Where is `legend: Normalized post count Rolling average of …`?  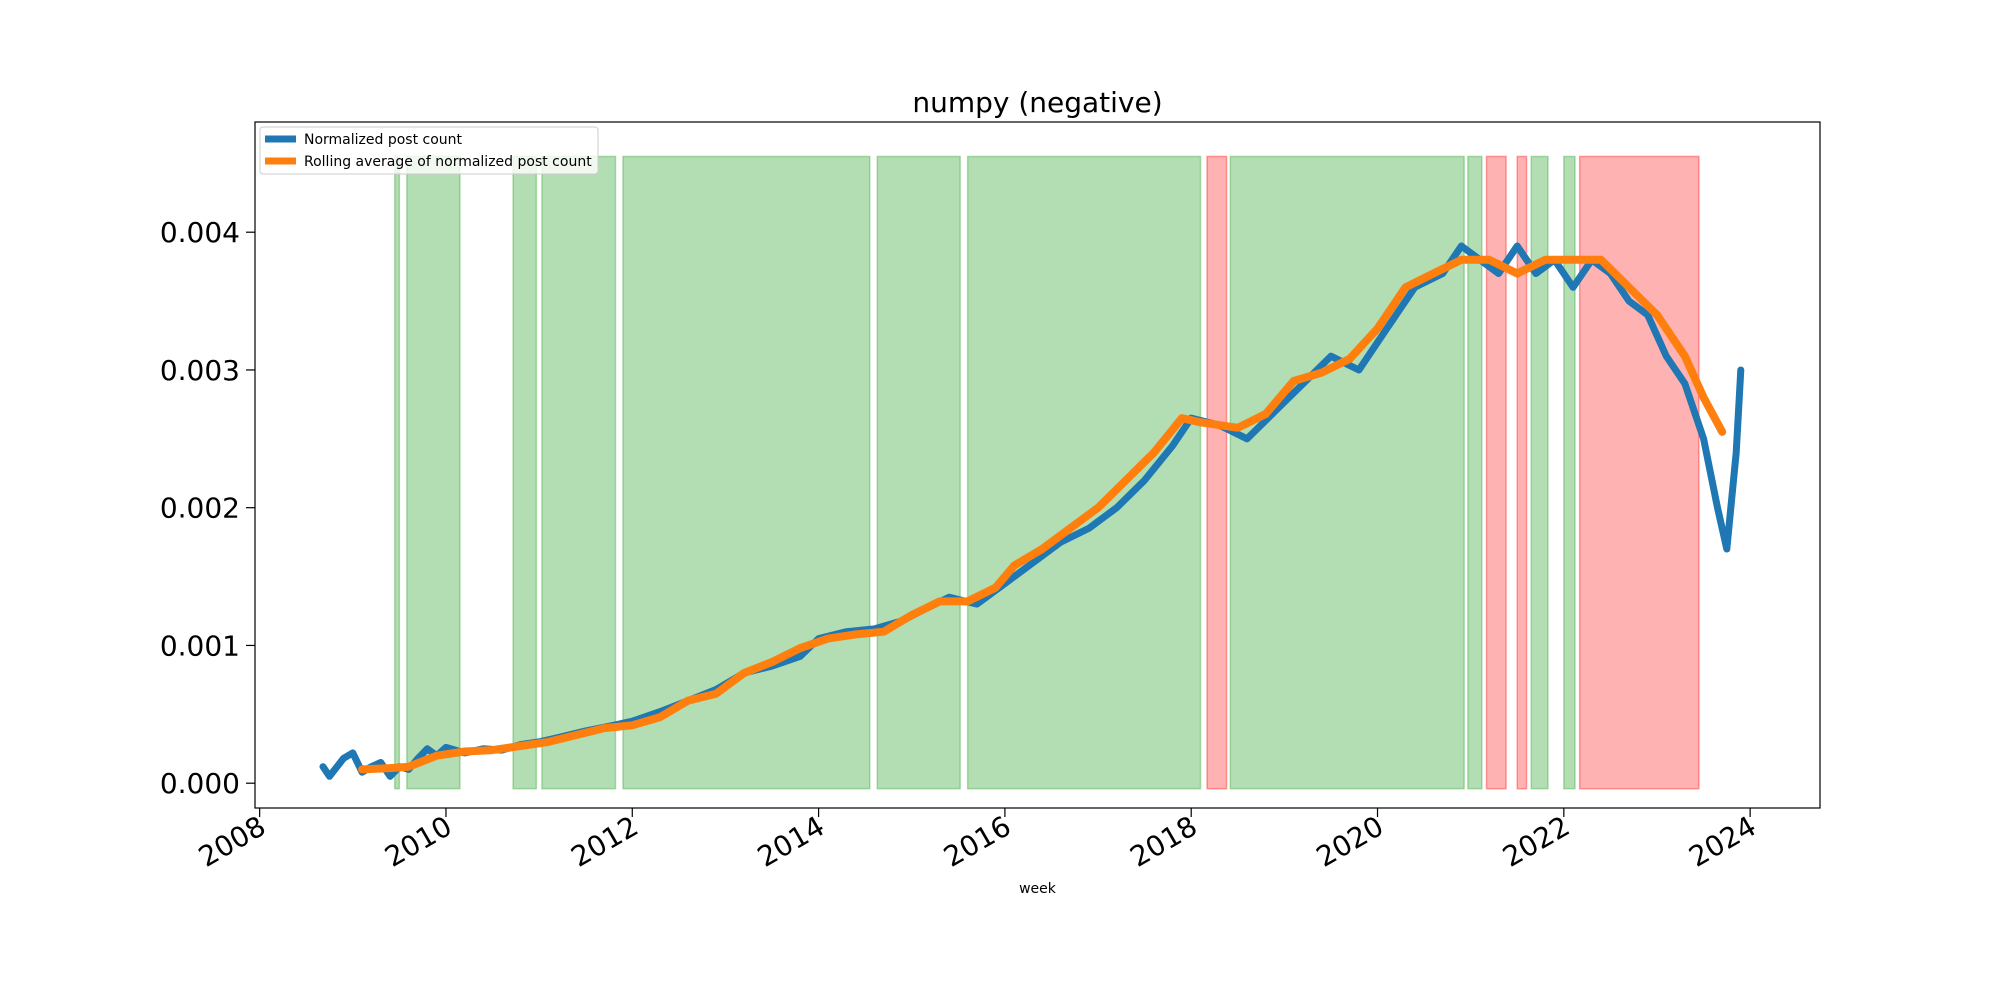
legend: Normalized post count Rolling average of … is located at coordinates (429, 150).